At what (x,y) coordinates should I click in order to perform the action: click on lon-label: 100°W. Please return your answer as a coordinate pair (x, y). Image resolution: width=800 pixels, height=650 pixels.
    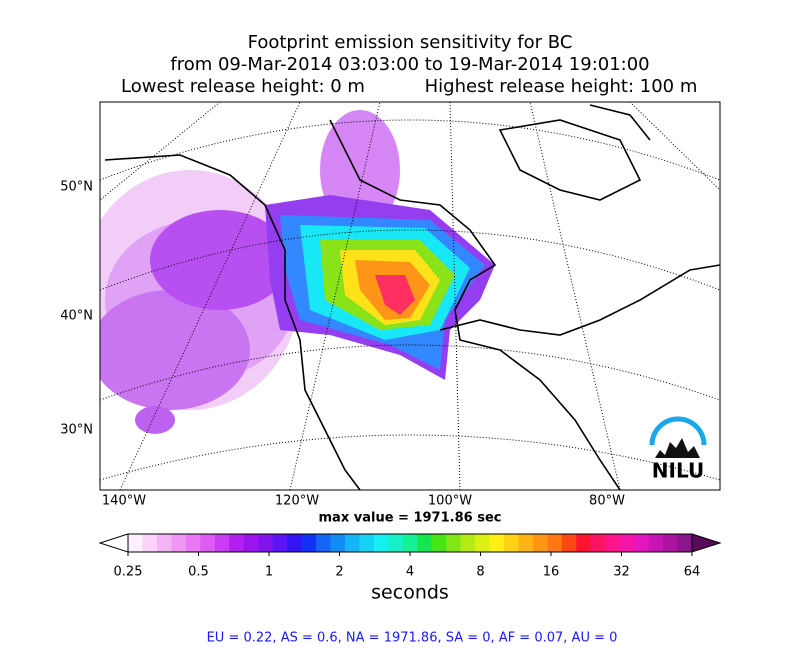
    Looking at the image, I should click on (450, 501).